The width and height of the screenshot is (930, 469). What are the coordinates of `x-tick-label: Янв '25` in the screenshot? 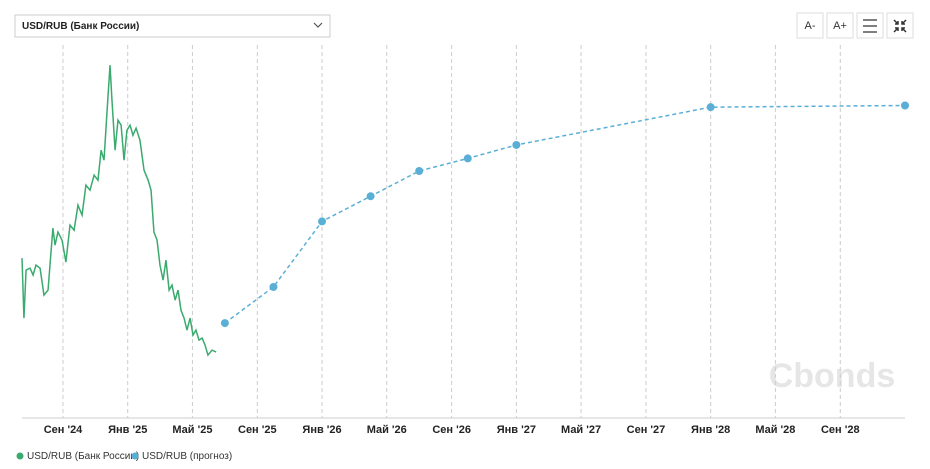 It's located at (127, 430).